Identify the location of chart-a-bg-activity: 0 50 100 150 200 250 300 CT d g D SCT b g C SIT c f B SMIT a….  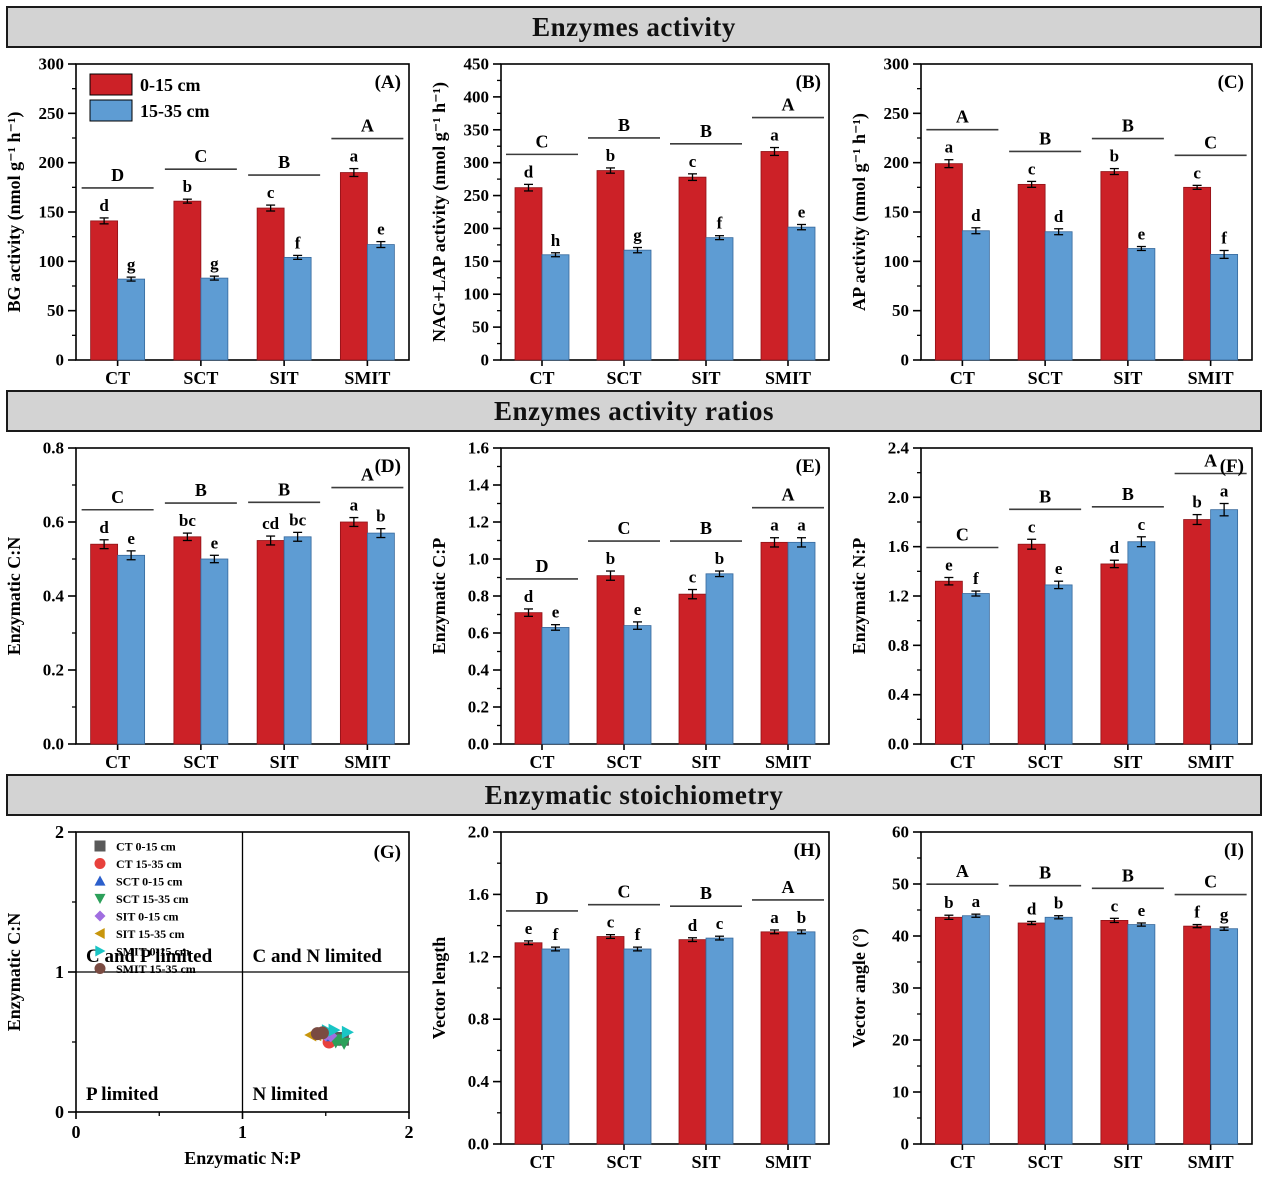
(207, 221).